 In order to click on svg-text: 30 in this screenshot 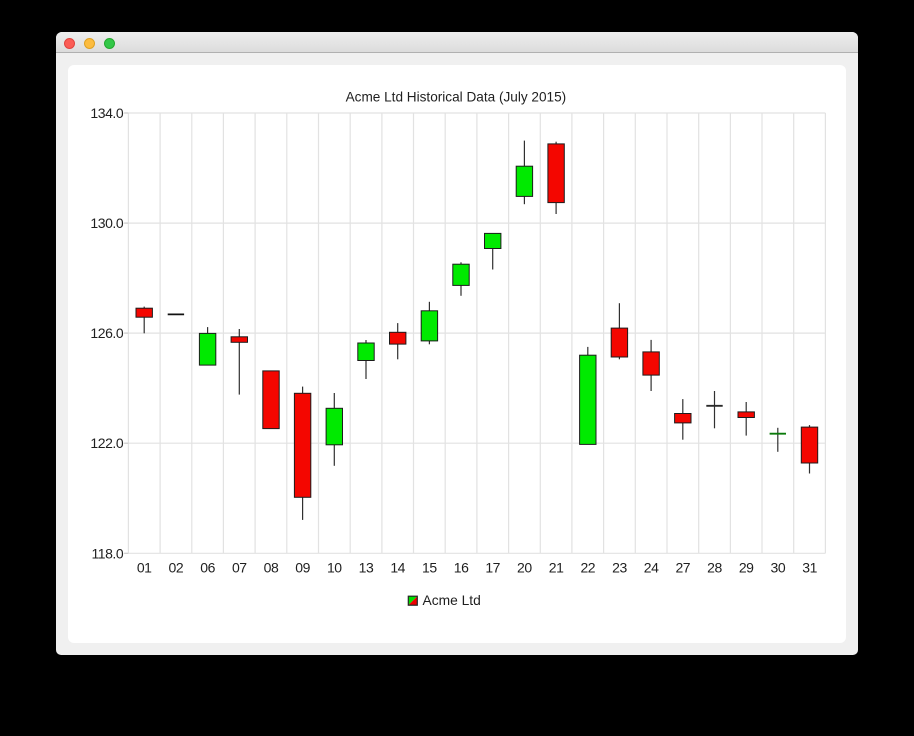, I will do `click(778, 567)`.